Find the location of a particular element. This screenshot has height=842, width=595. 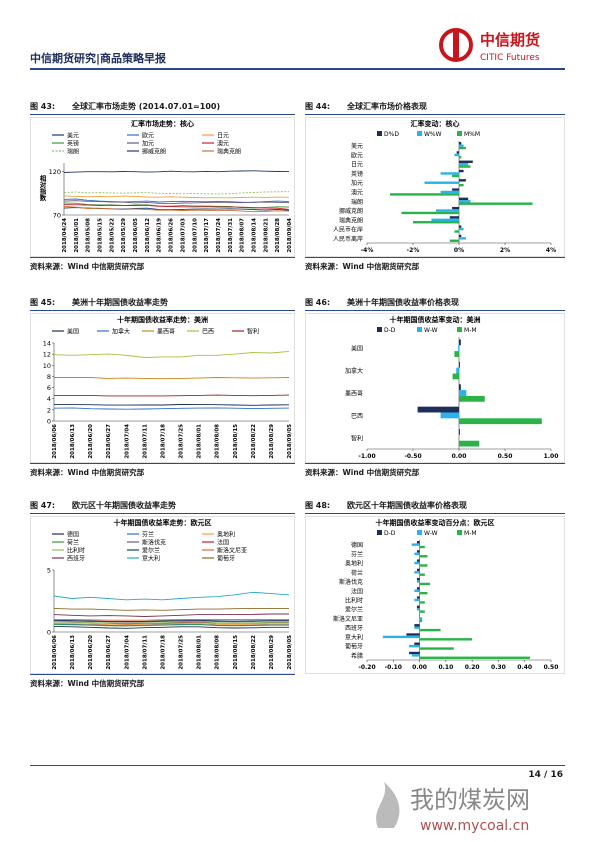

x-tick-label: 2018/07/24 is located at coordinates (219, 235).